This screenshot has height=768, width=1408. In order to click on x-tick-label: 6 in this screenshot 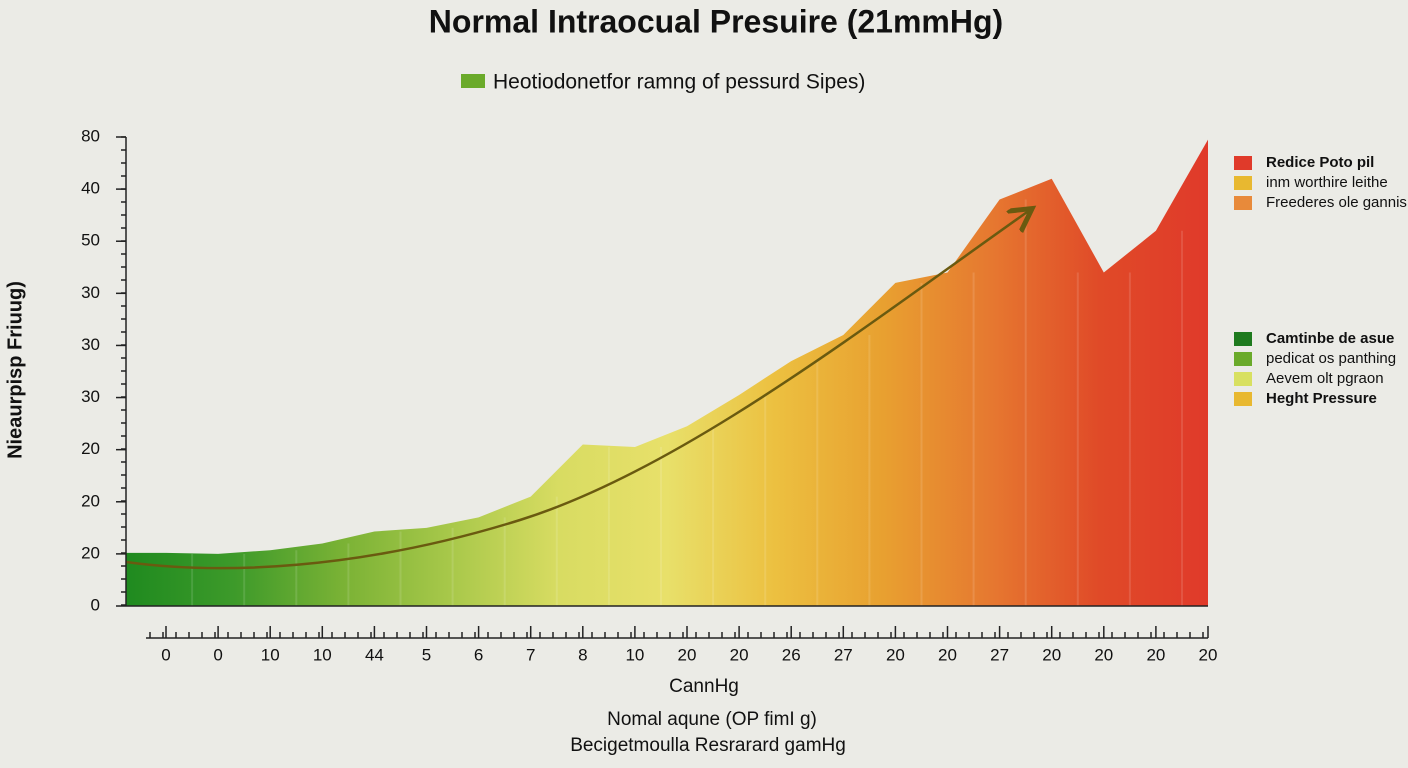, I will do `click(478, 654)`.